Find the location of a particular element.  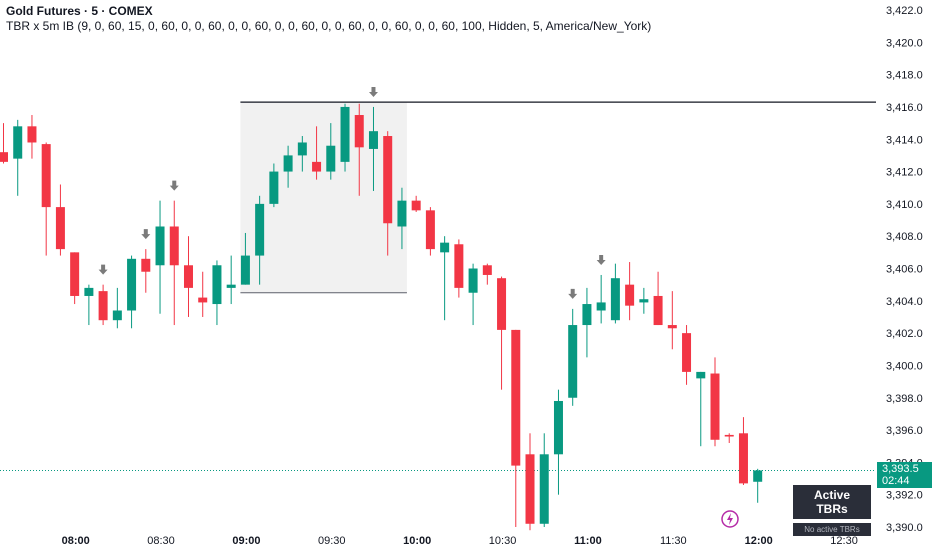

last-price-value: 3,393.5 is located at coordinates (900, 469).